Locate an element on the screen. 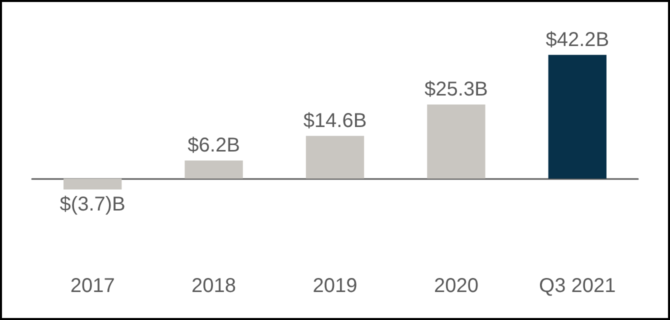  x-tick-label: 2019 is located at coordinates (335, 286).